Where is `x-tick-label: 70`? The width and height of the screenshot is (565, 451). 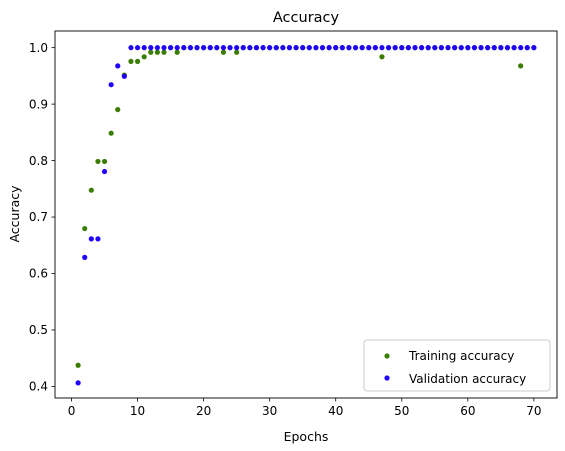
x-tick-label: 70 is located at coordinates (533, 411).